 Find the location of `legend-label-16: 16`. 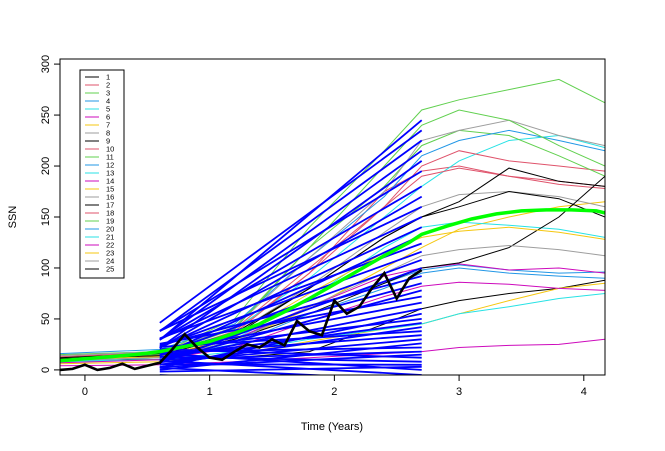

legend-label-16: 16 is located at coordinates (110, 197).